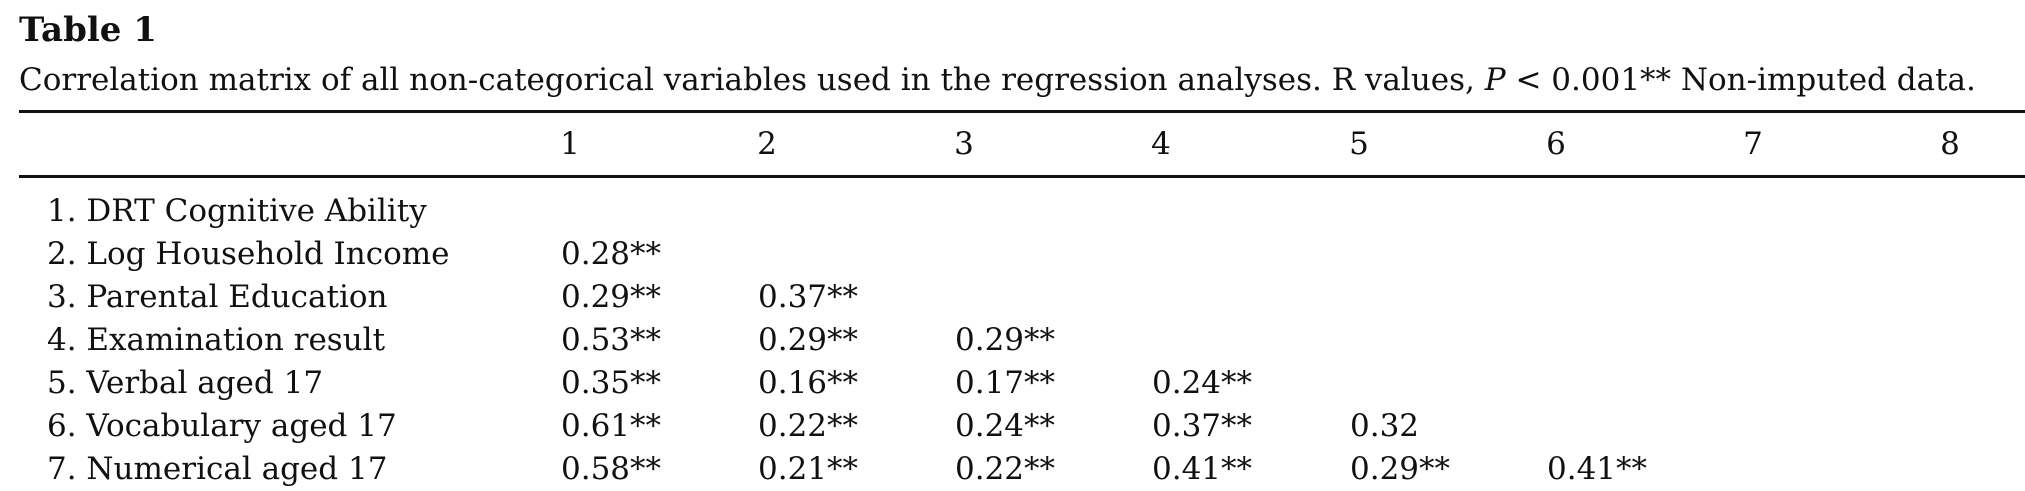 This screenshot has width=2025, height=491. Describe the element at coordinates (1012, 144) in the screenshot. I see `table-header-row: 1 2 3 4 5 6 7 8` at that location.